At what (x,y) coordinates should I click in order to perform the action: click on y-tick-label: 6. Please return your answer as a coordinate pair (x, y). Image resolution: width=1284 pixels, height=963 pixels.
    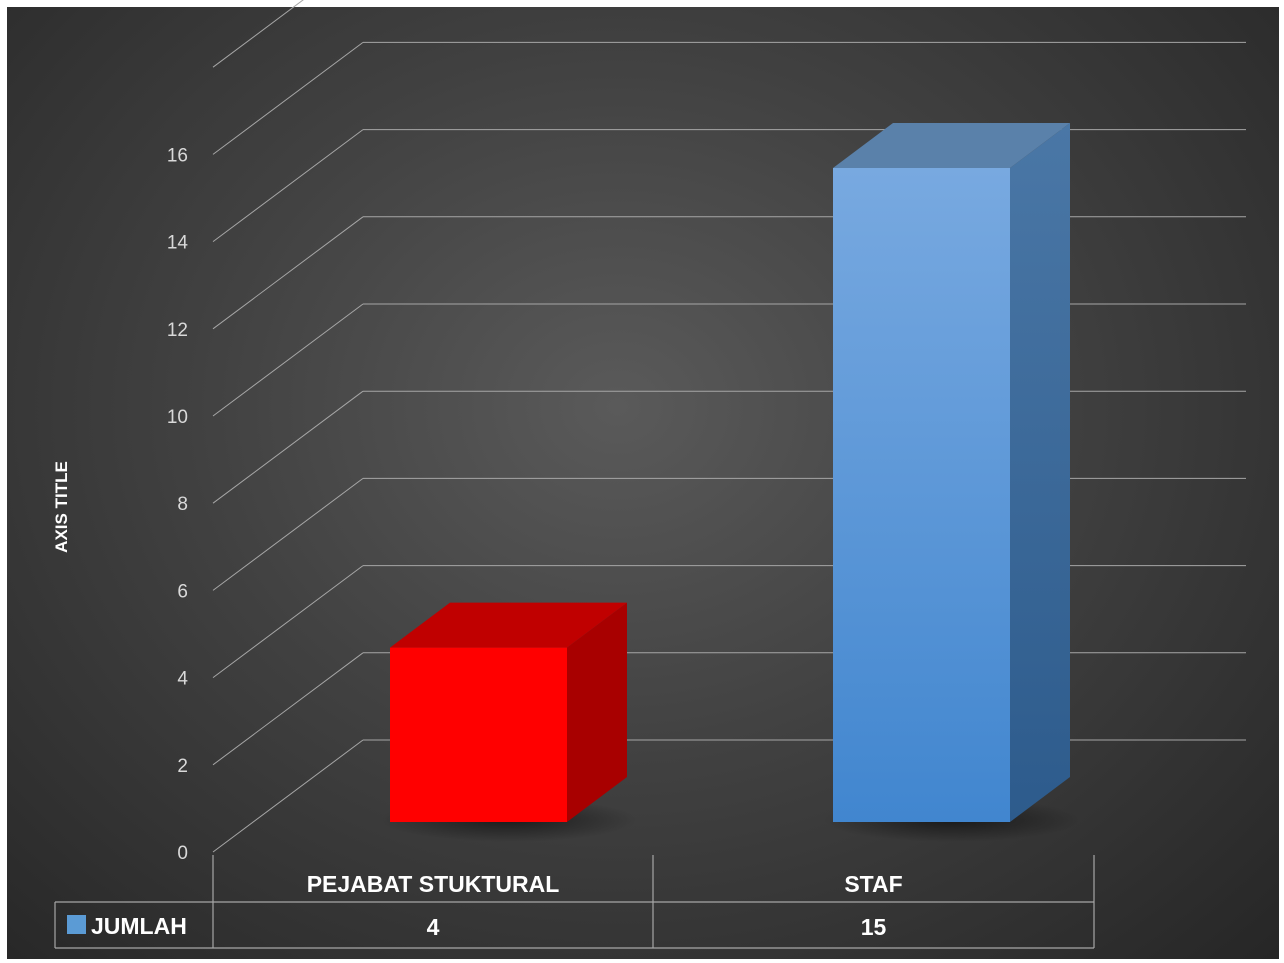
    Looking at the image, I should click on (182, 591).